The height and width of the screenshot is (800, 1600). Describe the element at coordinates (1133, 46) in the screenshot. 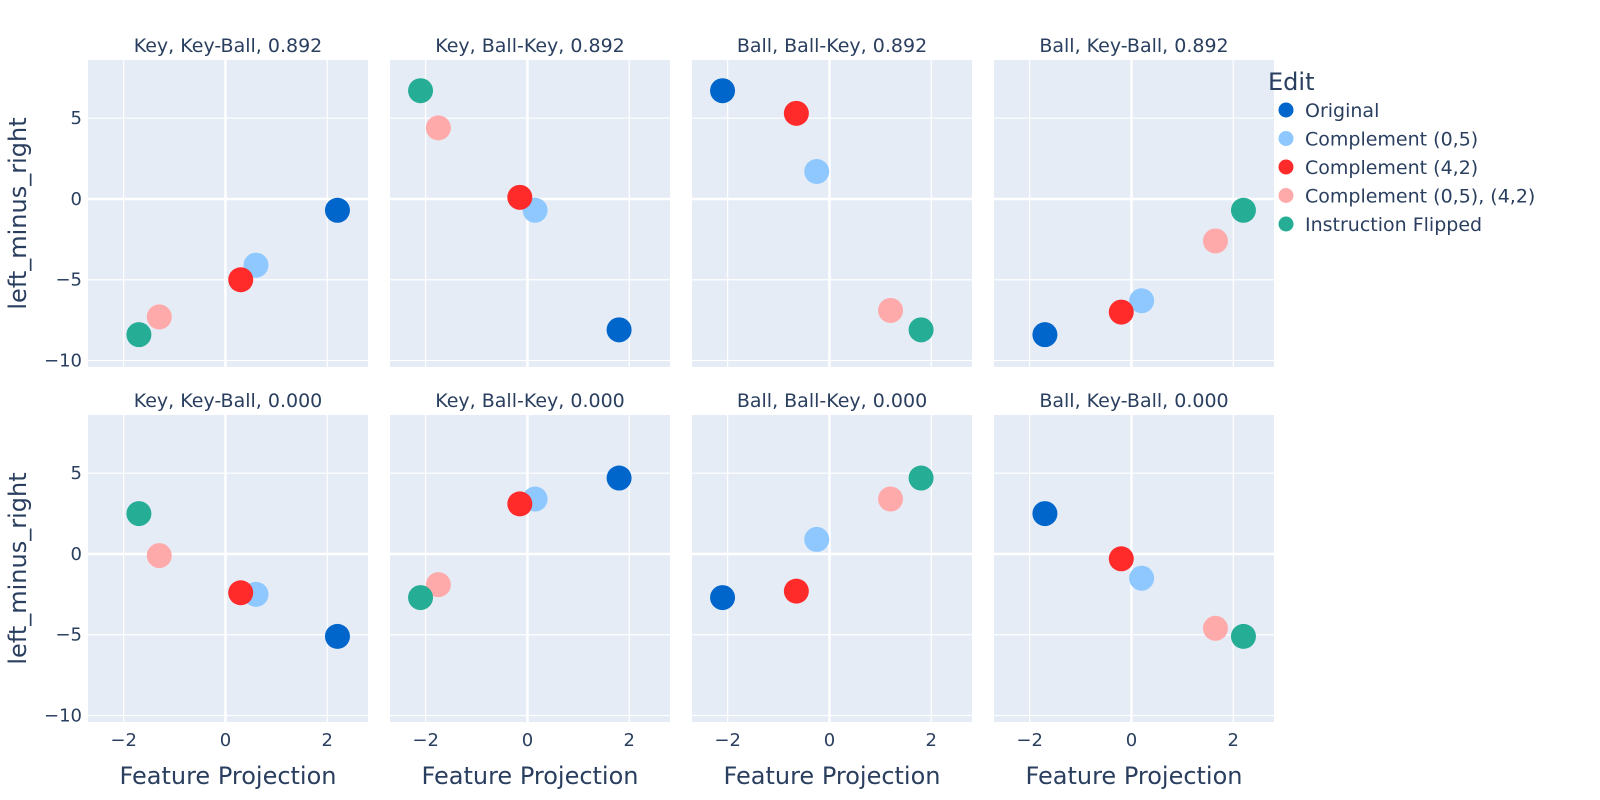

I see `panel-title: Ball, Key-Ball, 0.892` at that location.